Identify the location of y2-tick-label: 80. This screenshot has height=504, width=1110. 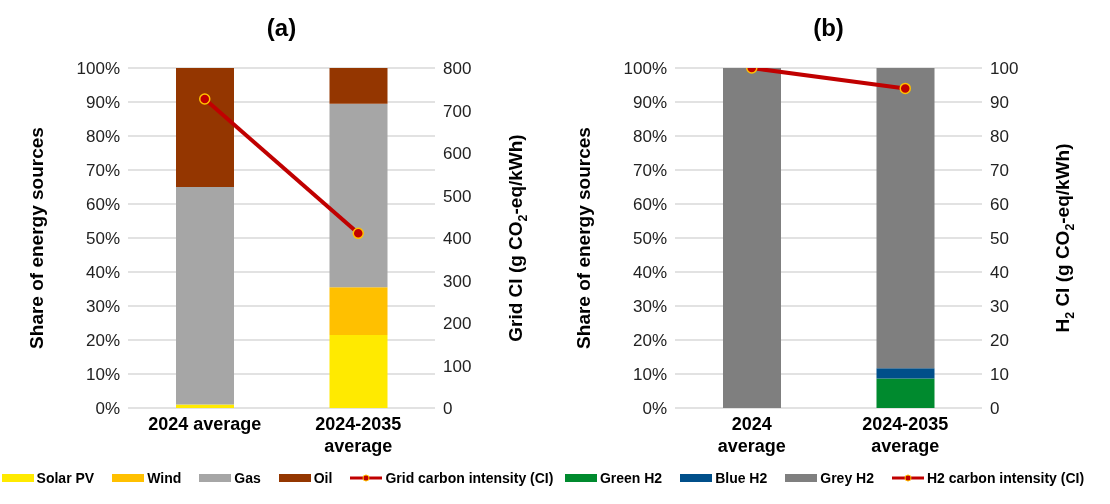
(999, 137).